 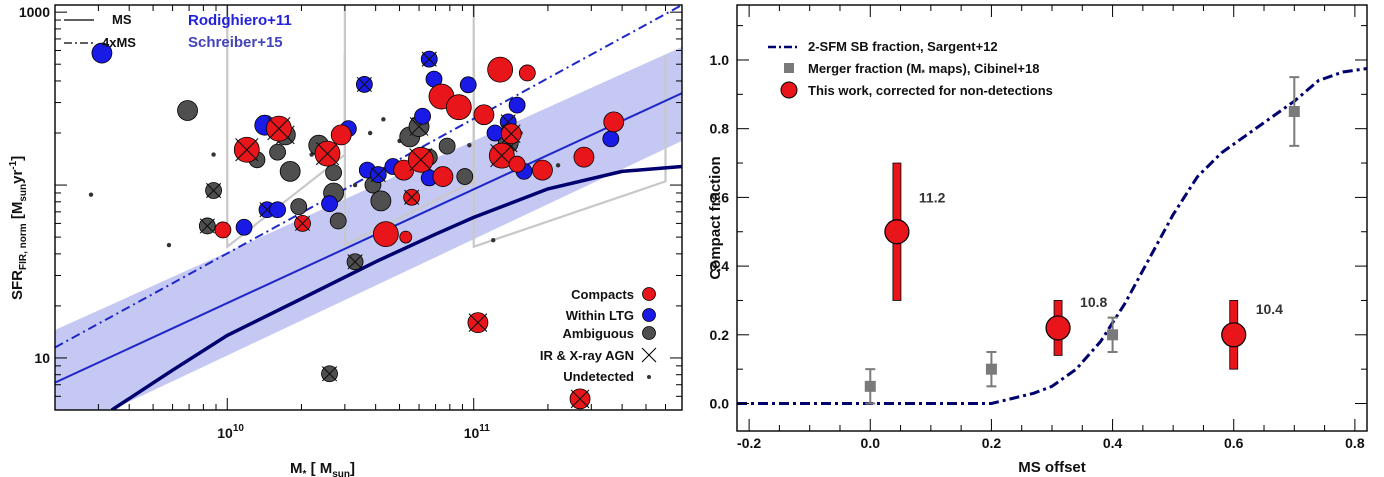 I want to click on right-x-tick-label-3: 0.4, so click(x=1113, y=443).